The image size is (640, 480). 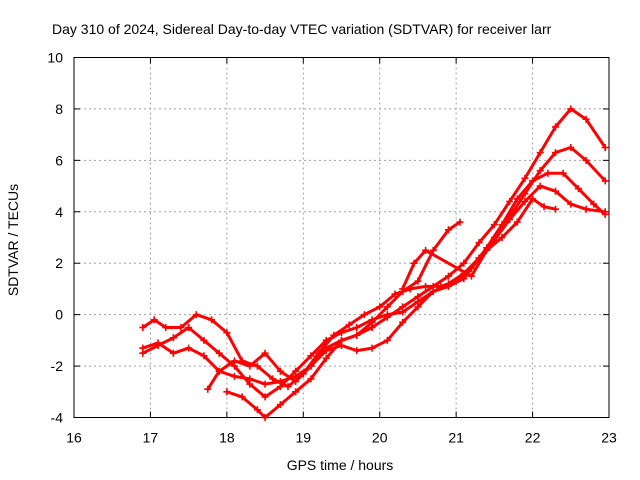 I want to click on series-line, so click(x=479, y=244).